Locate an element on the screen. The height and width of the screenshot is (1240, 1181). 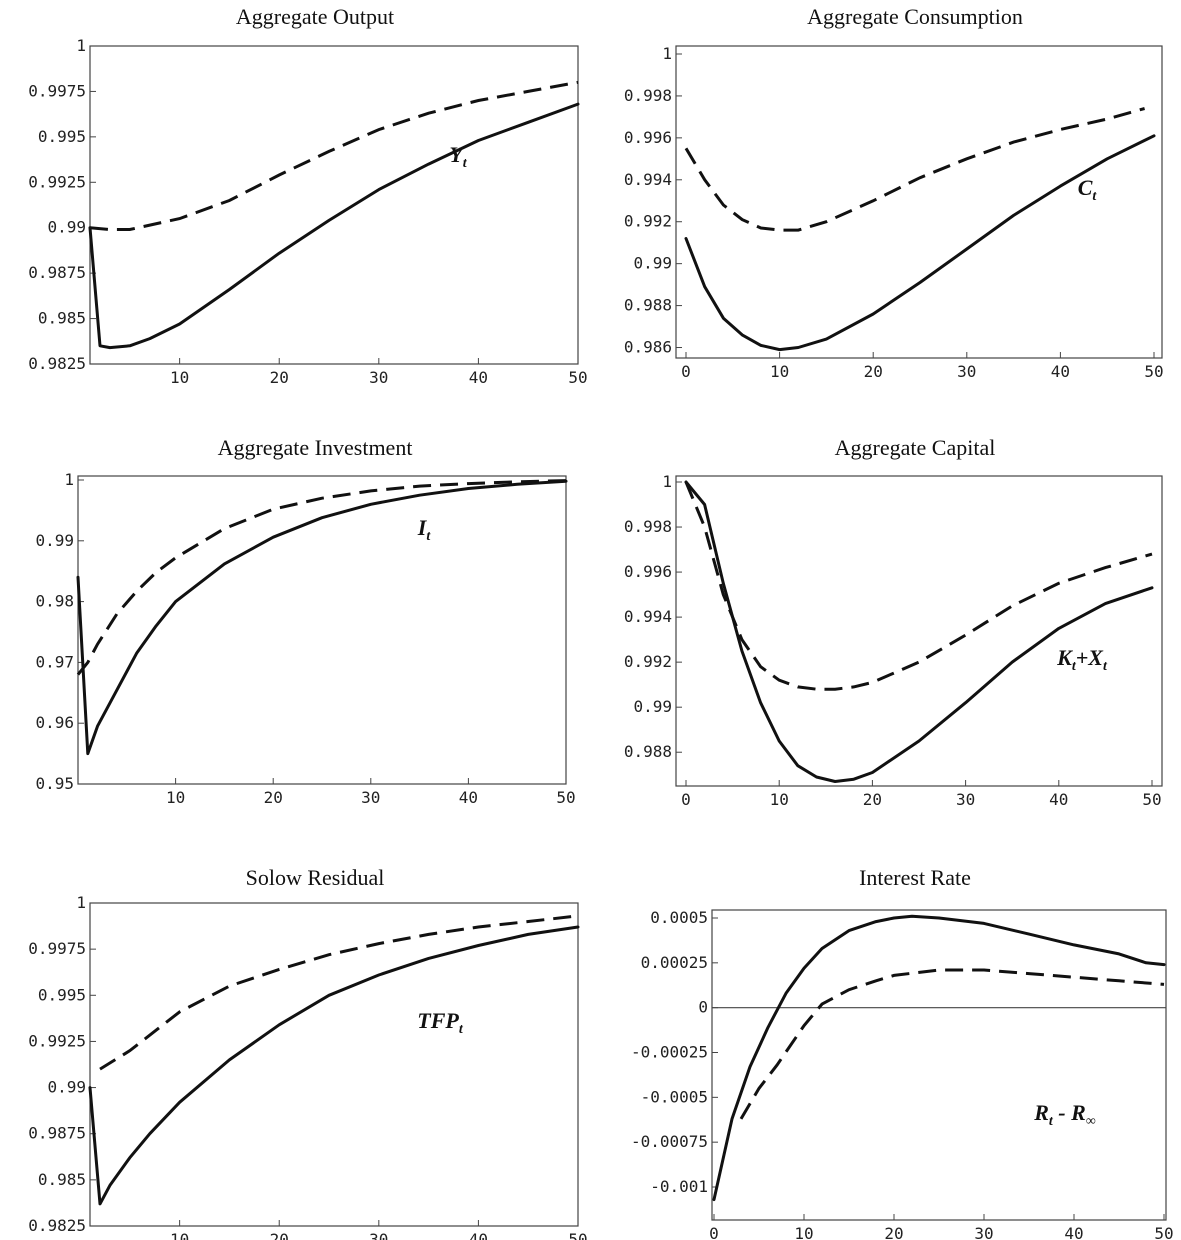
y-tick-label: -0.00075 is located at coordinates (669, 1141).